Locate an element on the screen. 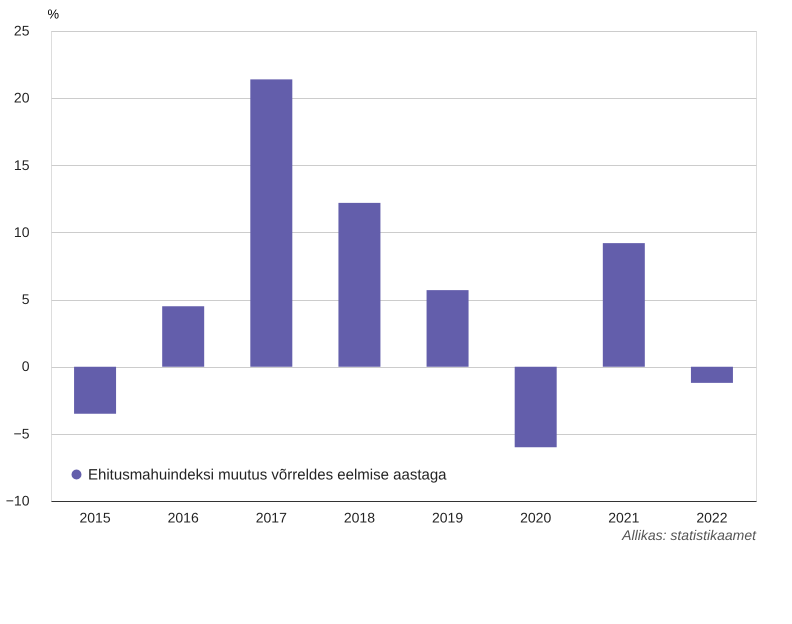 This screenshot has height=624, width=792. x-tick-label: 2017 is located at coordinates (272, 518).